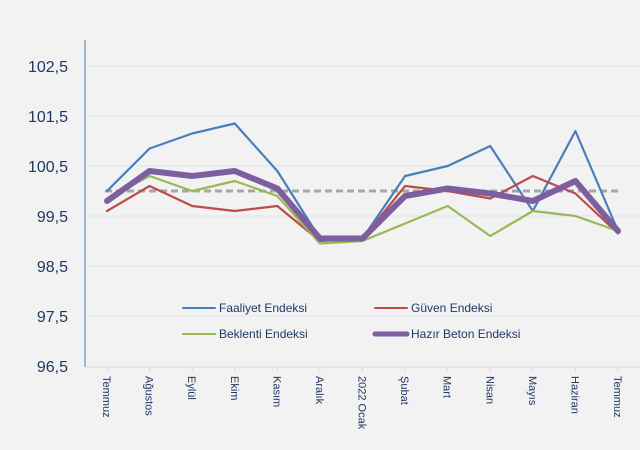  I want to click on legend-item: Beklenti Endeksi, so click(245, 334).